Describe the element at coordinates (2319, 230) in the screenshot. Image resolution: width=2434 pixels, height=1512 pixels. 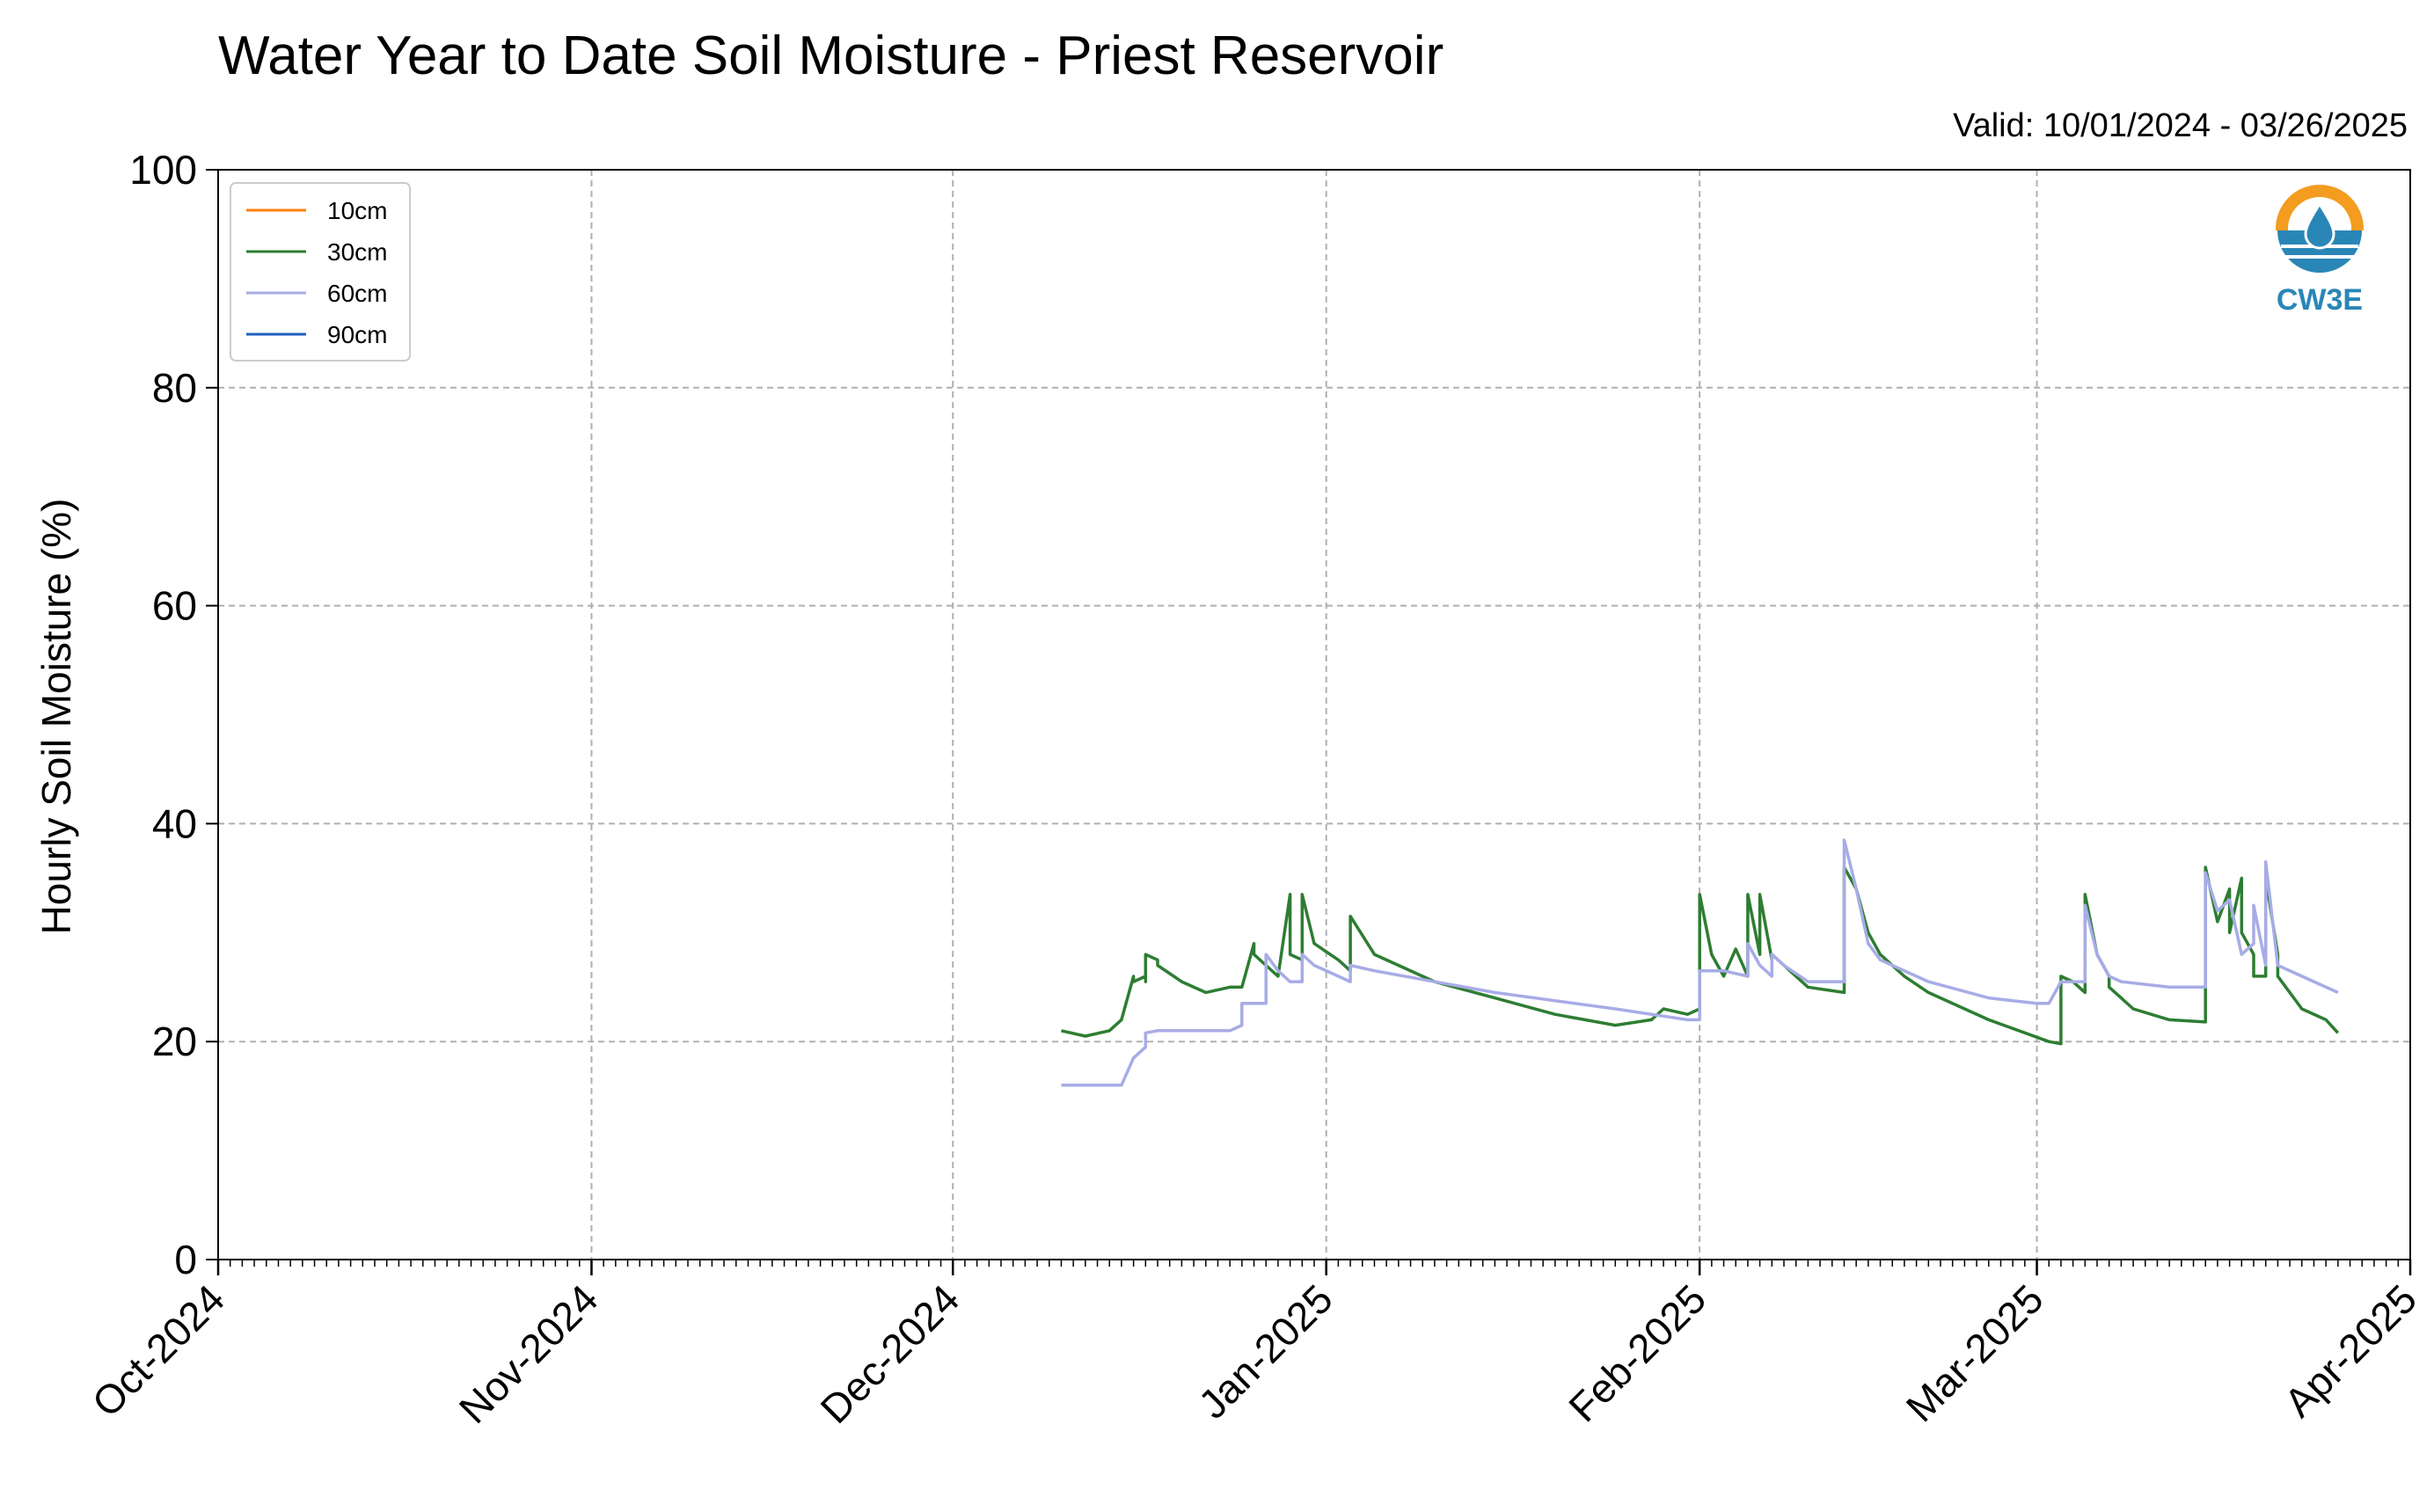
I see `water-drop-sun-icon` at that location.